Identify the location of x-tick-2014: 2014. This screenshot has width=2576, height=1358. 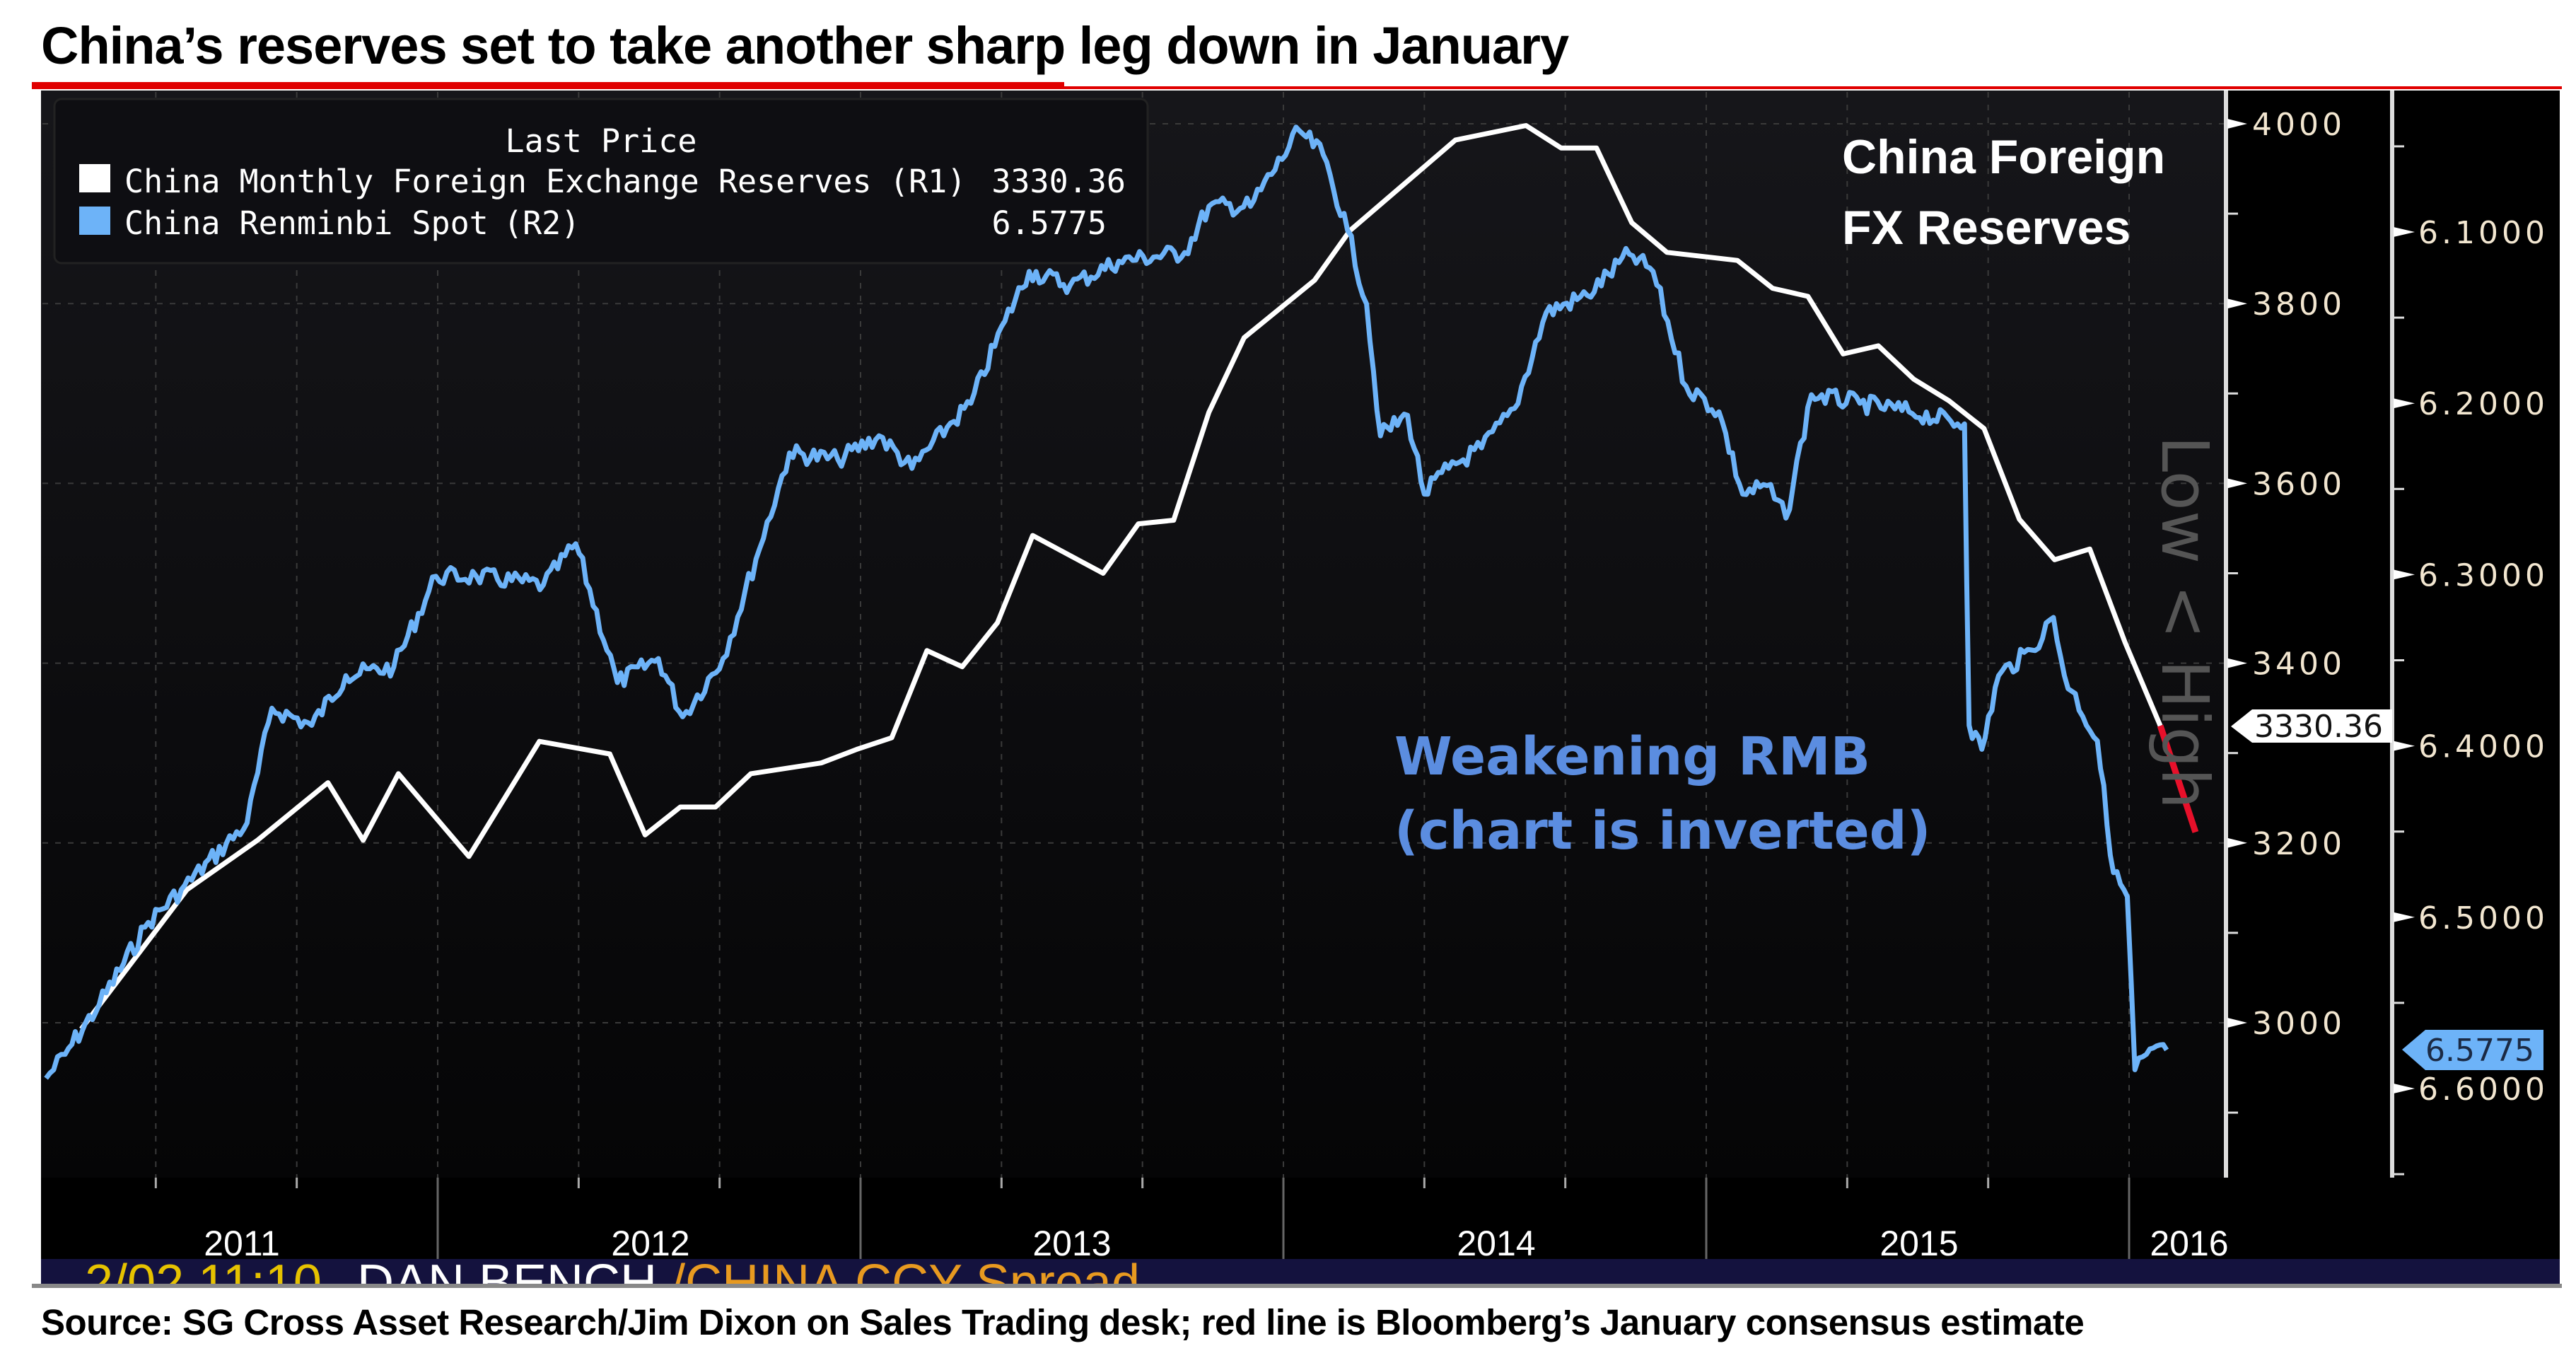
(1496, 1243).